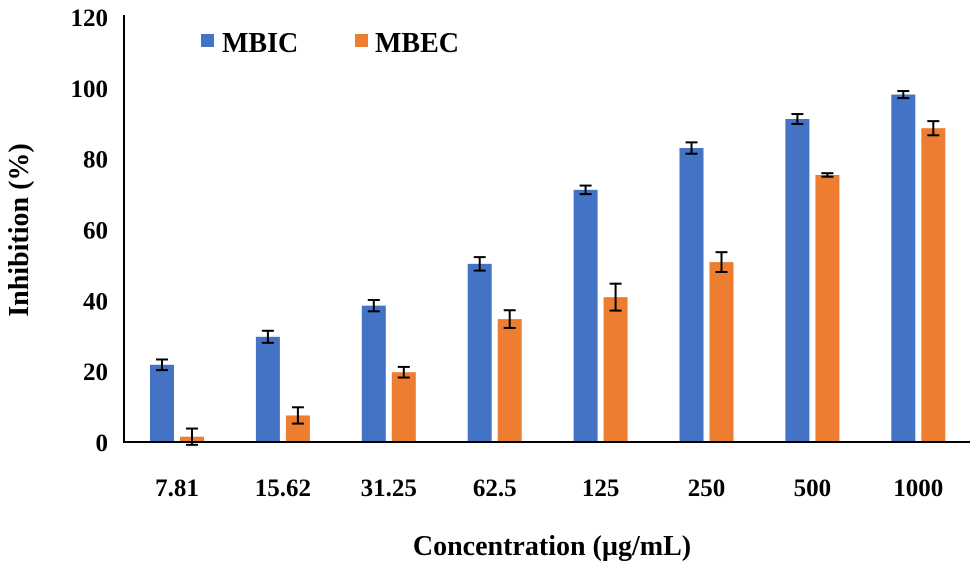  What do you see at coordinates (283, 488) in the screenshot?
I see `x-tick-label: 15.62` at bounding box center [283, 488].